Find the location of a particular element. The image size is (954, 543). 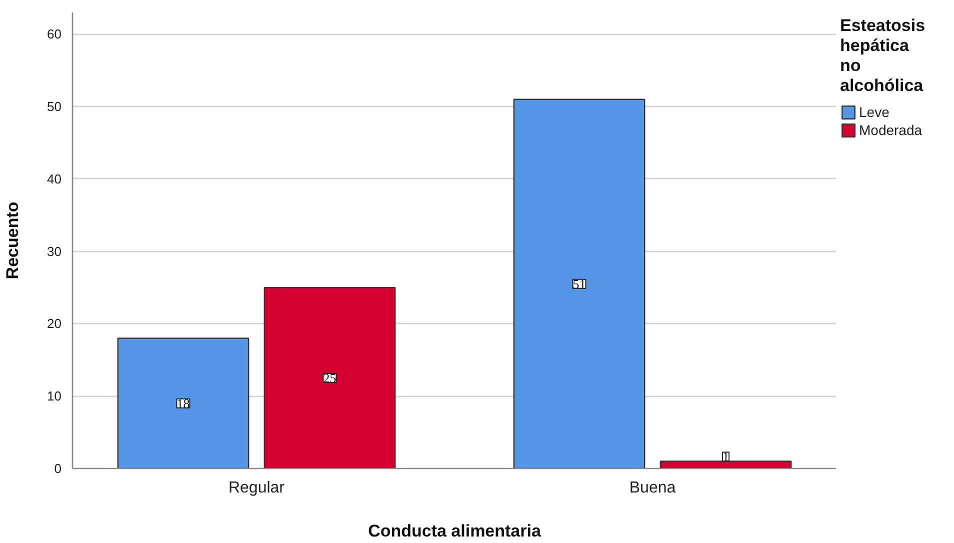

y-tick-label: 0 is located at coordinates (58, 468).